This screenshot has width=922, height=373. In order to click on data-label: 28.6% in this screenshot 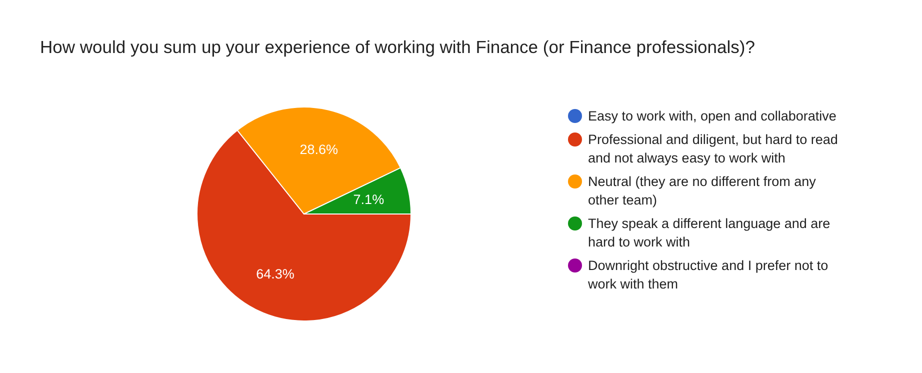, I will do `click(319, 150)`.